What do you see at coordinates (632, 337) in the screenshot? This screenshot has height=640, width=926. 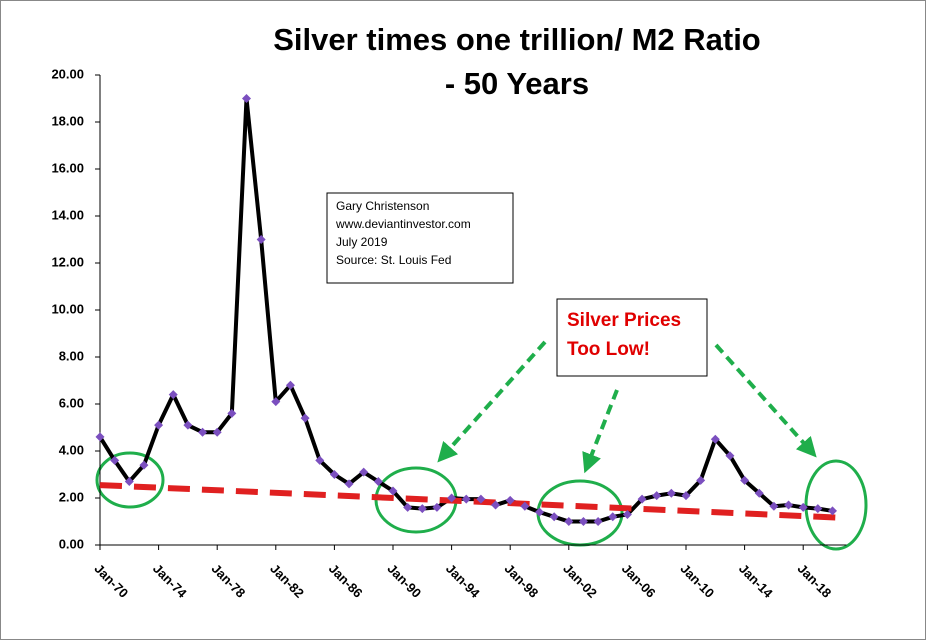 I see `callout-box` at bounding box center [632, 337].